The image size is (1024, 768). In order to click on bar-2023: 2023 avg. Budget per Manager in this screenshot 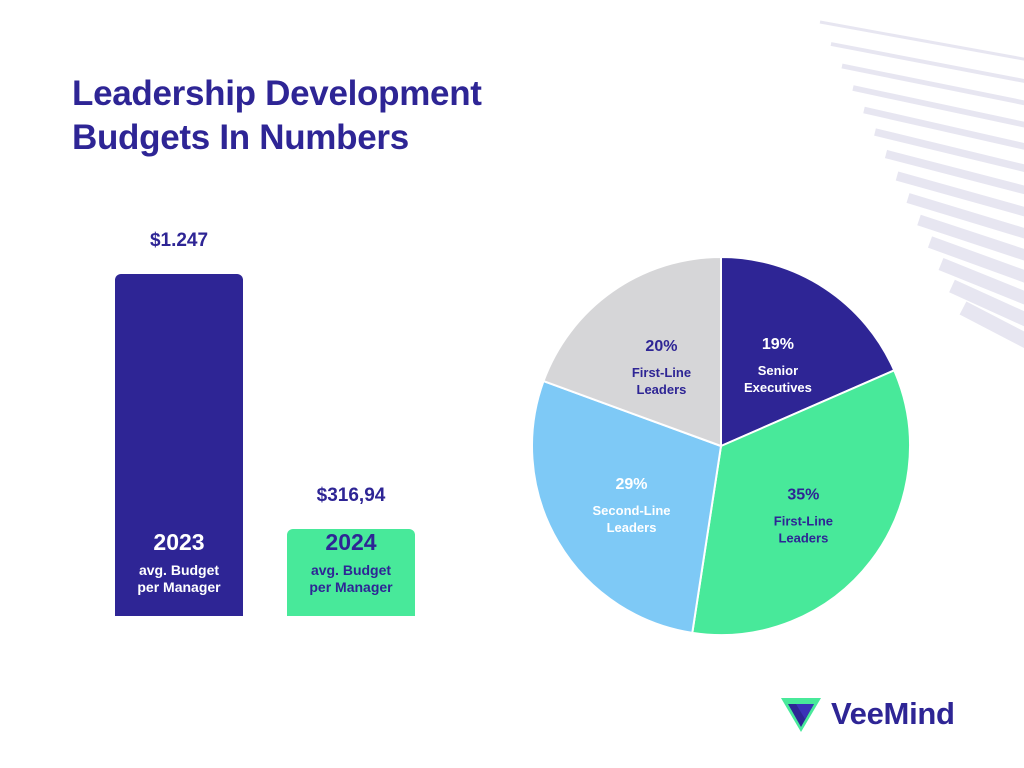, I will do `click(179, 445)`.